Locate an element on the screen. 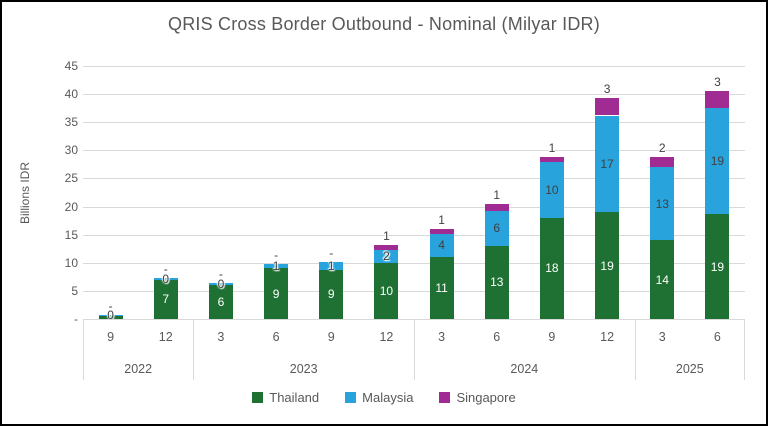 This screenshot has width=768, height=426. data-label-malaysia: 17 is located at coordinates (607, 163).